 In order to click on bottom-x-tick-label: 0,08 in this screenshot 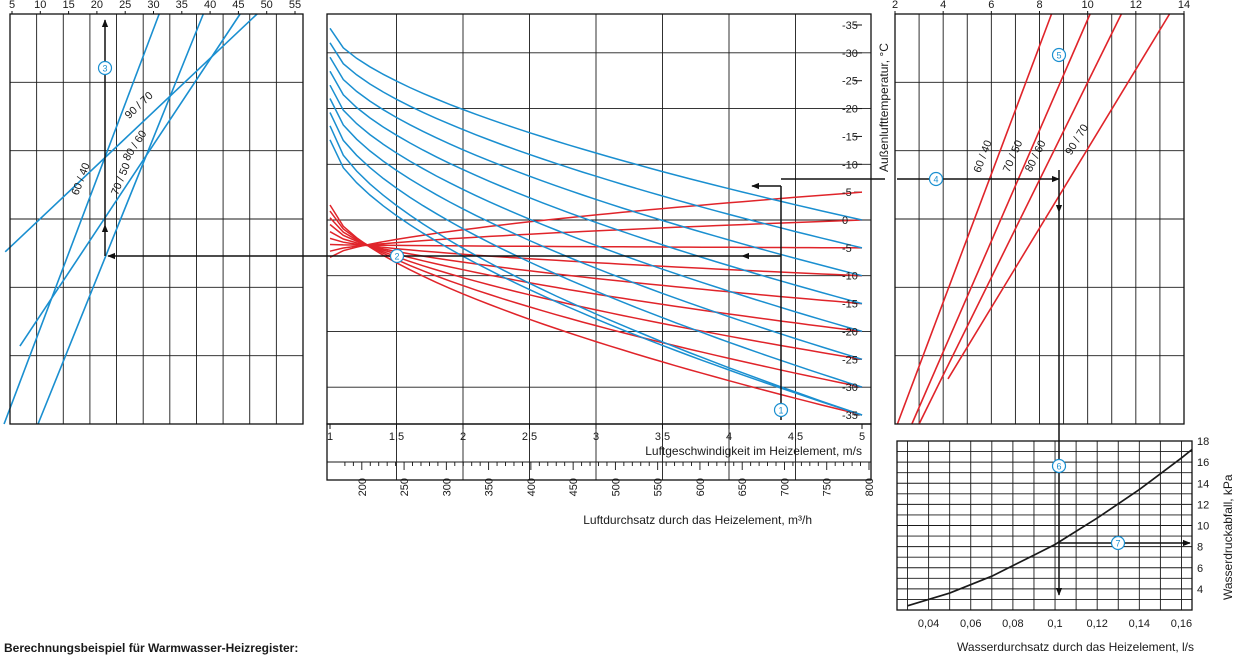, I will do `click(1012, 624)`.